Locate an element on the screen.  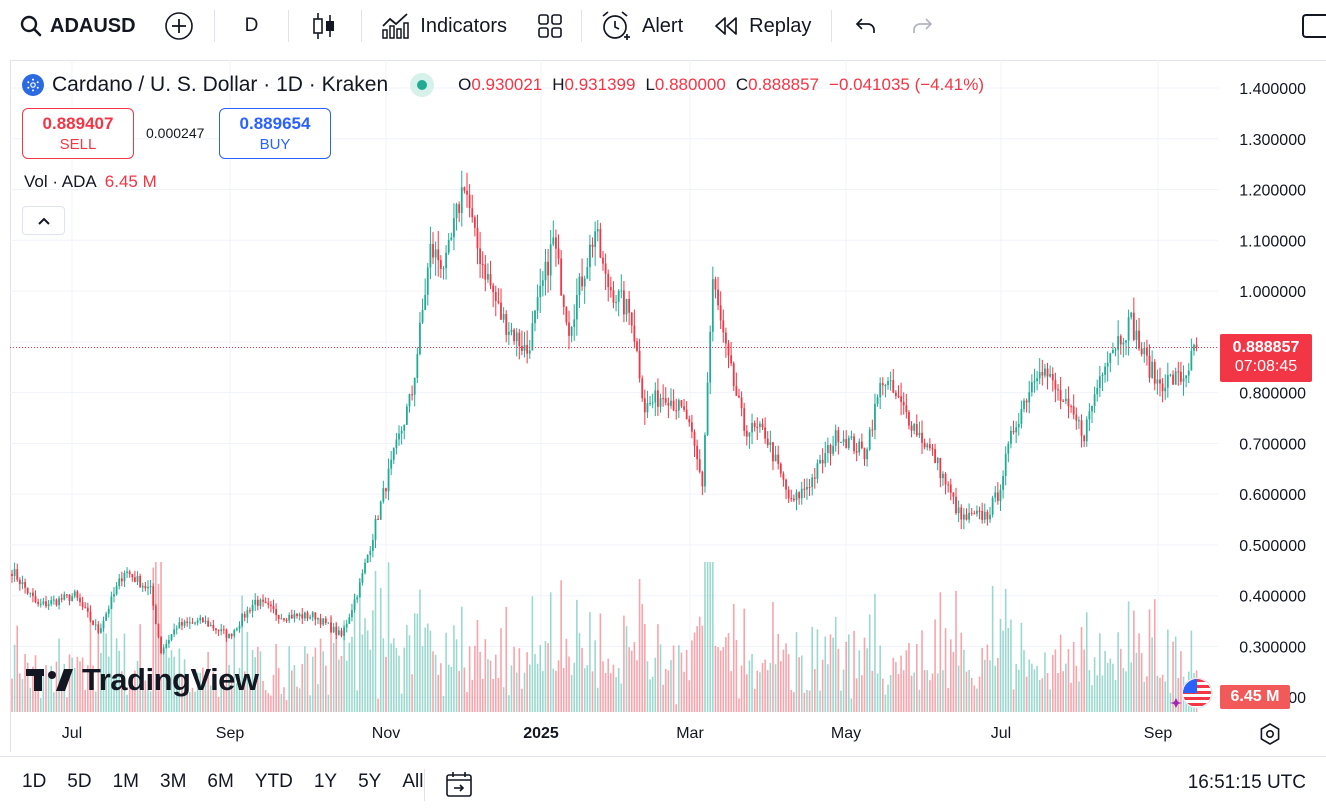
cardano-logo-icon is located at coordinates (33, 85).